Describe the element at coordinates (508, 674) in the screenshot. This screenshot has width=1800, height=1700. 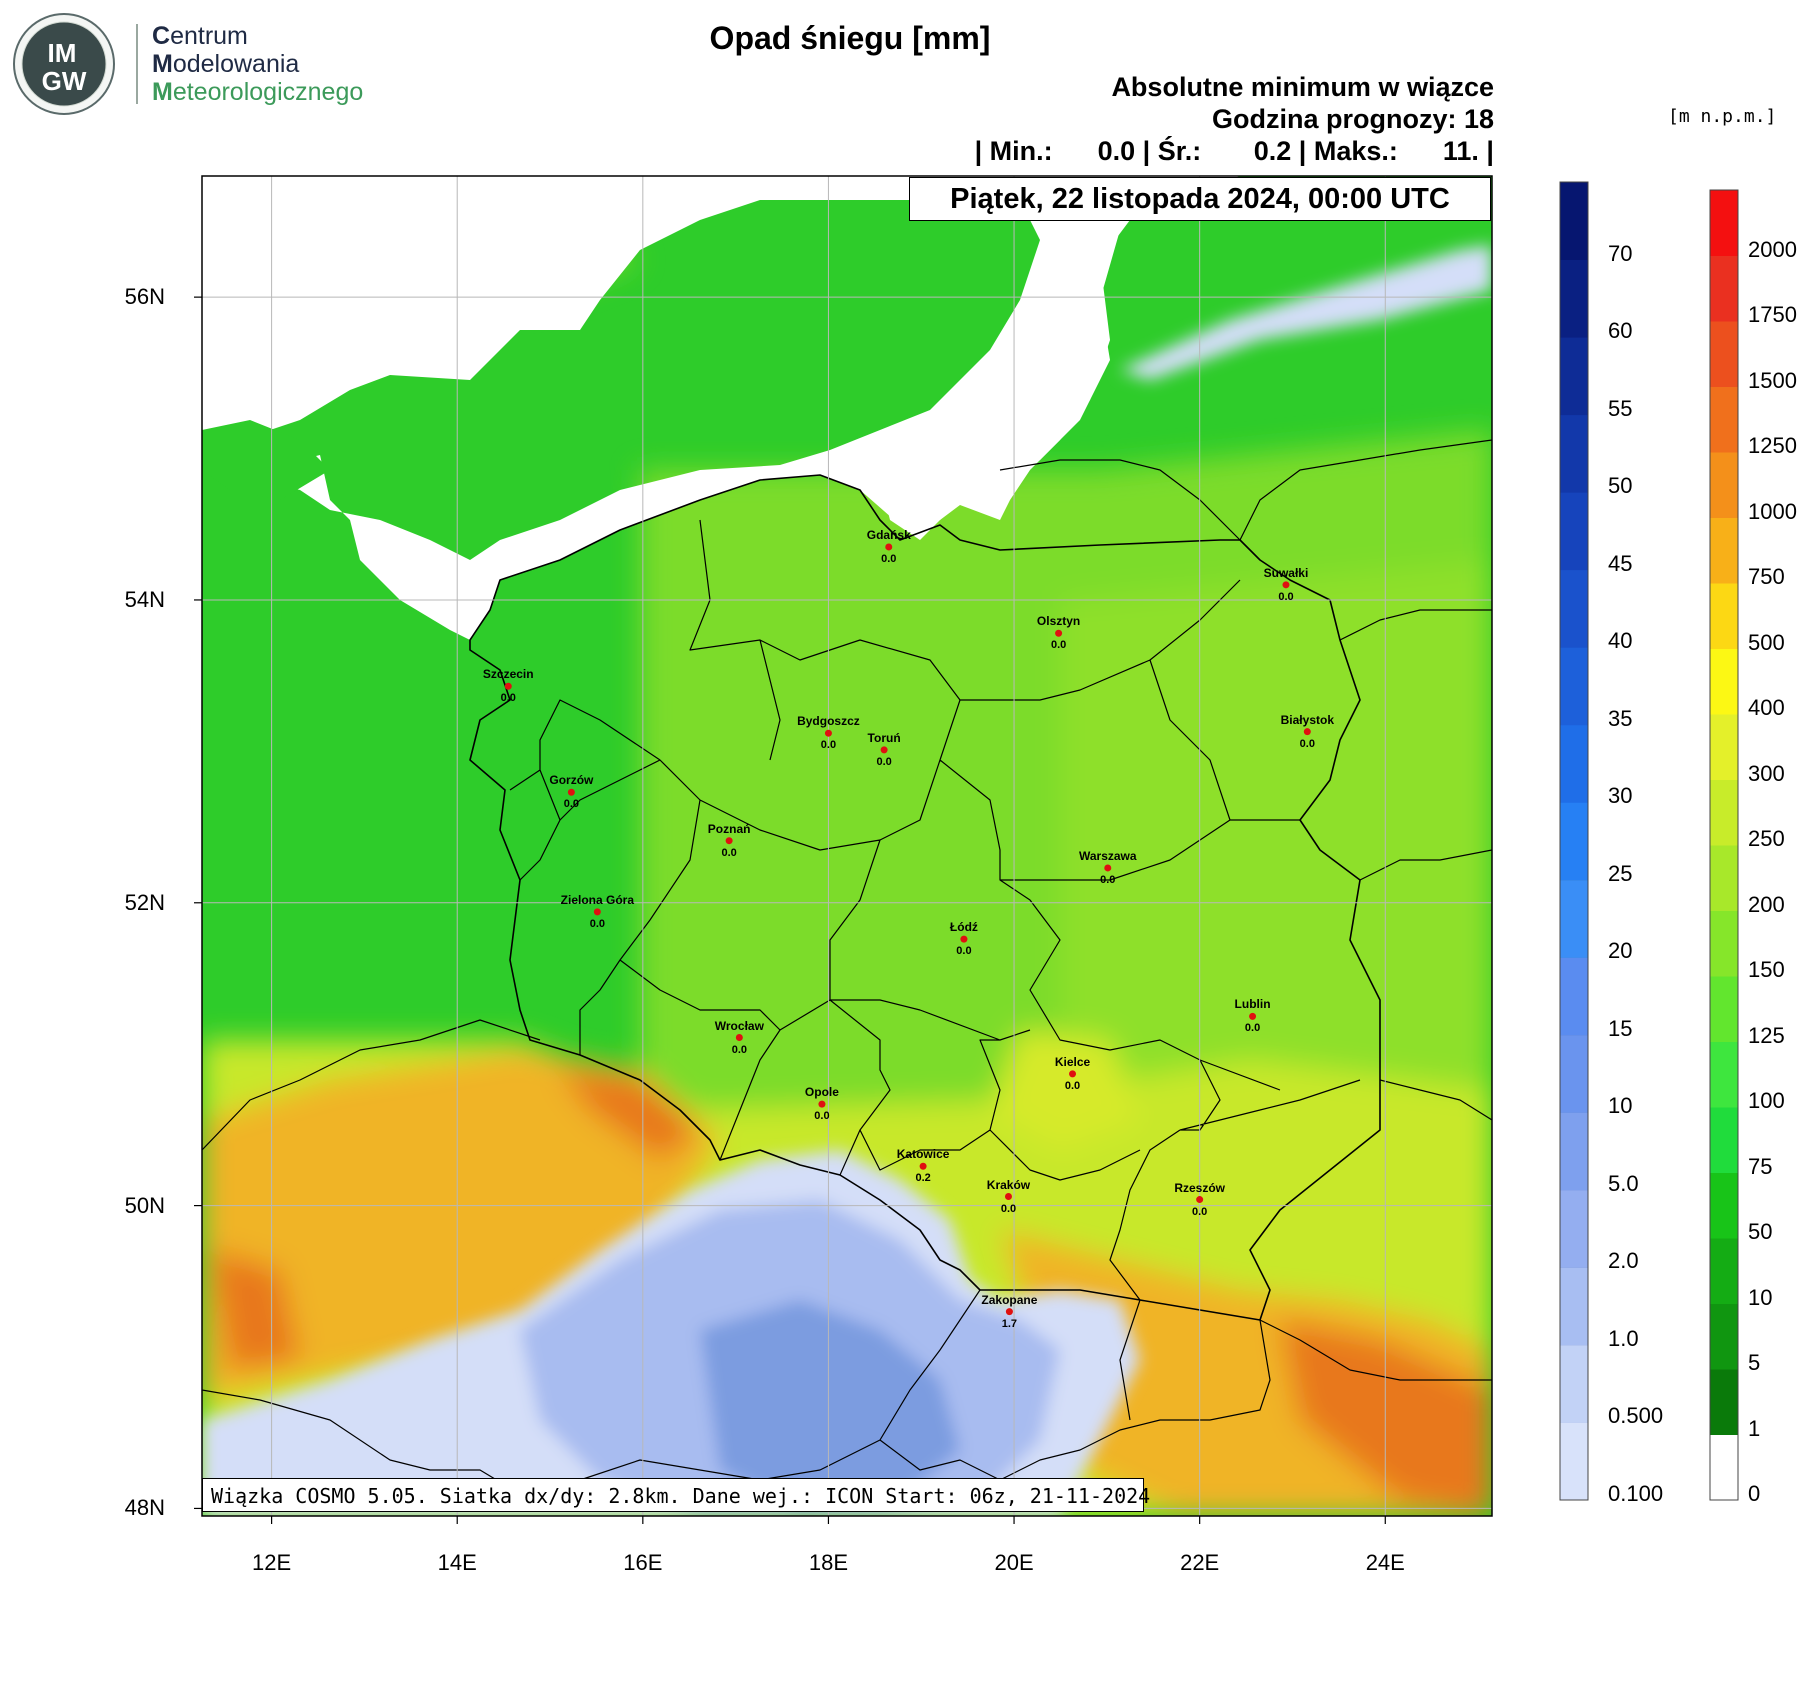
I see `city-name: Szczecin` at that location.